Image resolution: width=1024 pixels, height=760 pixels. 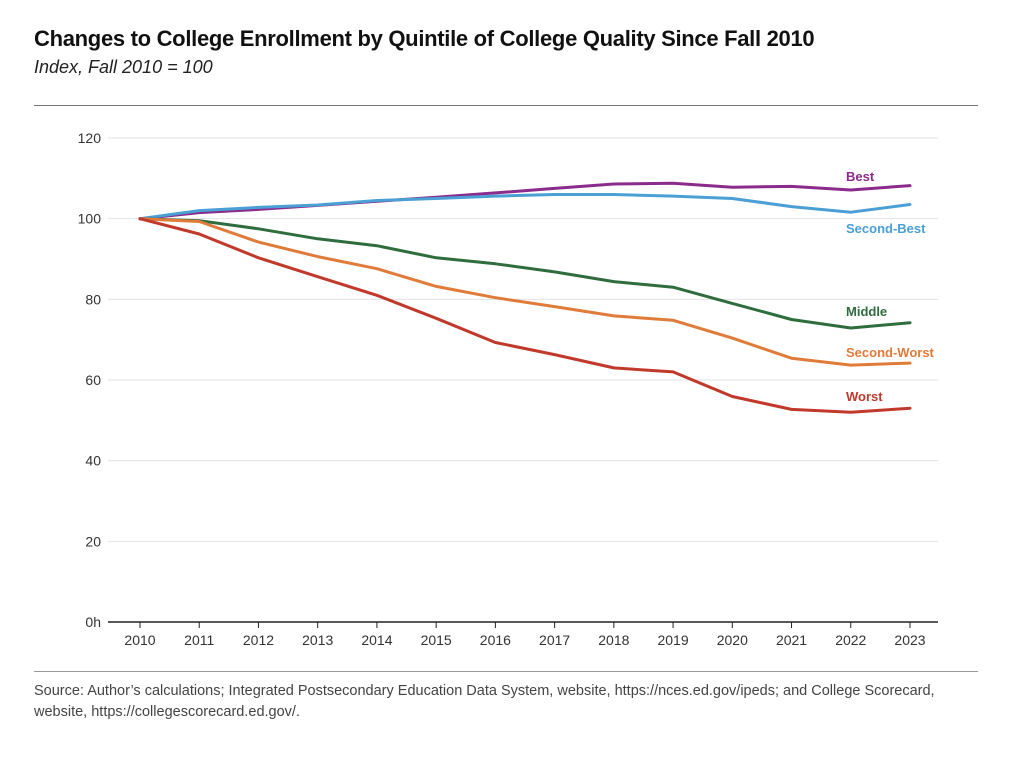 What do you see at coordinates (732, 640) in the screenshot?
I see `x-tick-label: 2020` at bounding box center [732, 640].